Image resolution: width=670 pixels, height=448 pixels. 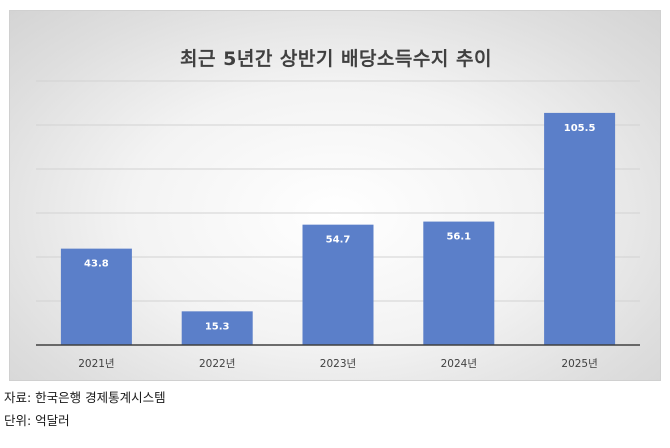 What do you see at coordinates (338, 364) in the screenshot?
I see `x-tick-label: 2023년` at bounding box center [338, 364].